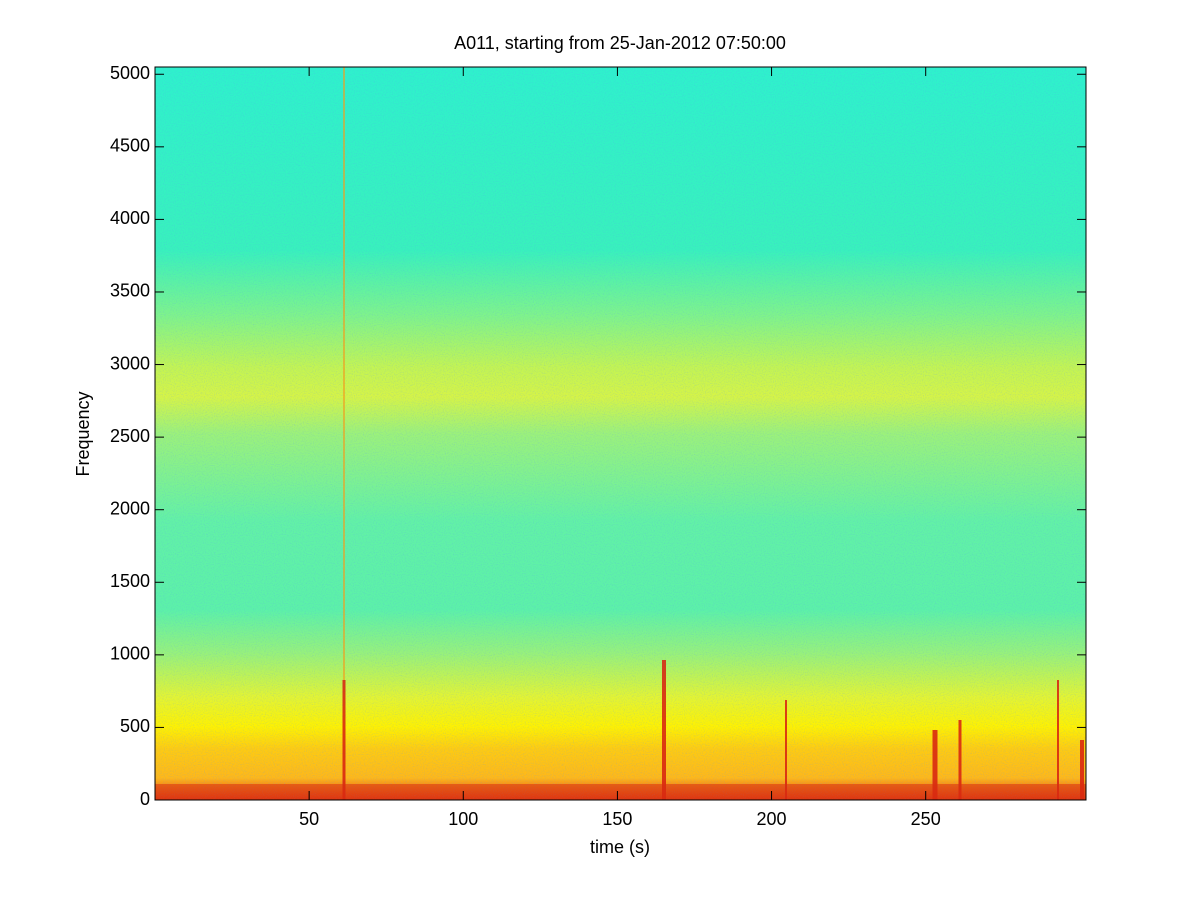 The height and width of the screenshot is (900, 1200). What do you see at coordinates (130, 218) in the screenshot?
I see `y-tick-label: 4000` at bounding box center [130, 218].